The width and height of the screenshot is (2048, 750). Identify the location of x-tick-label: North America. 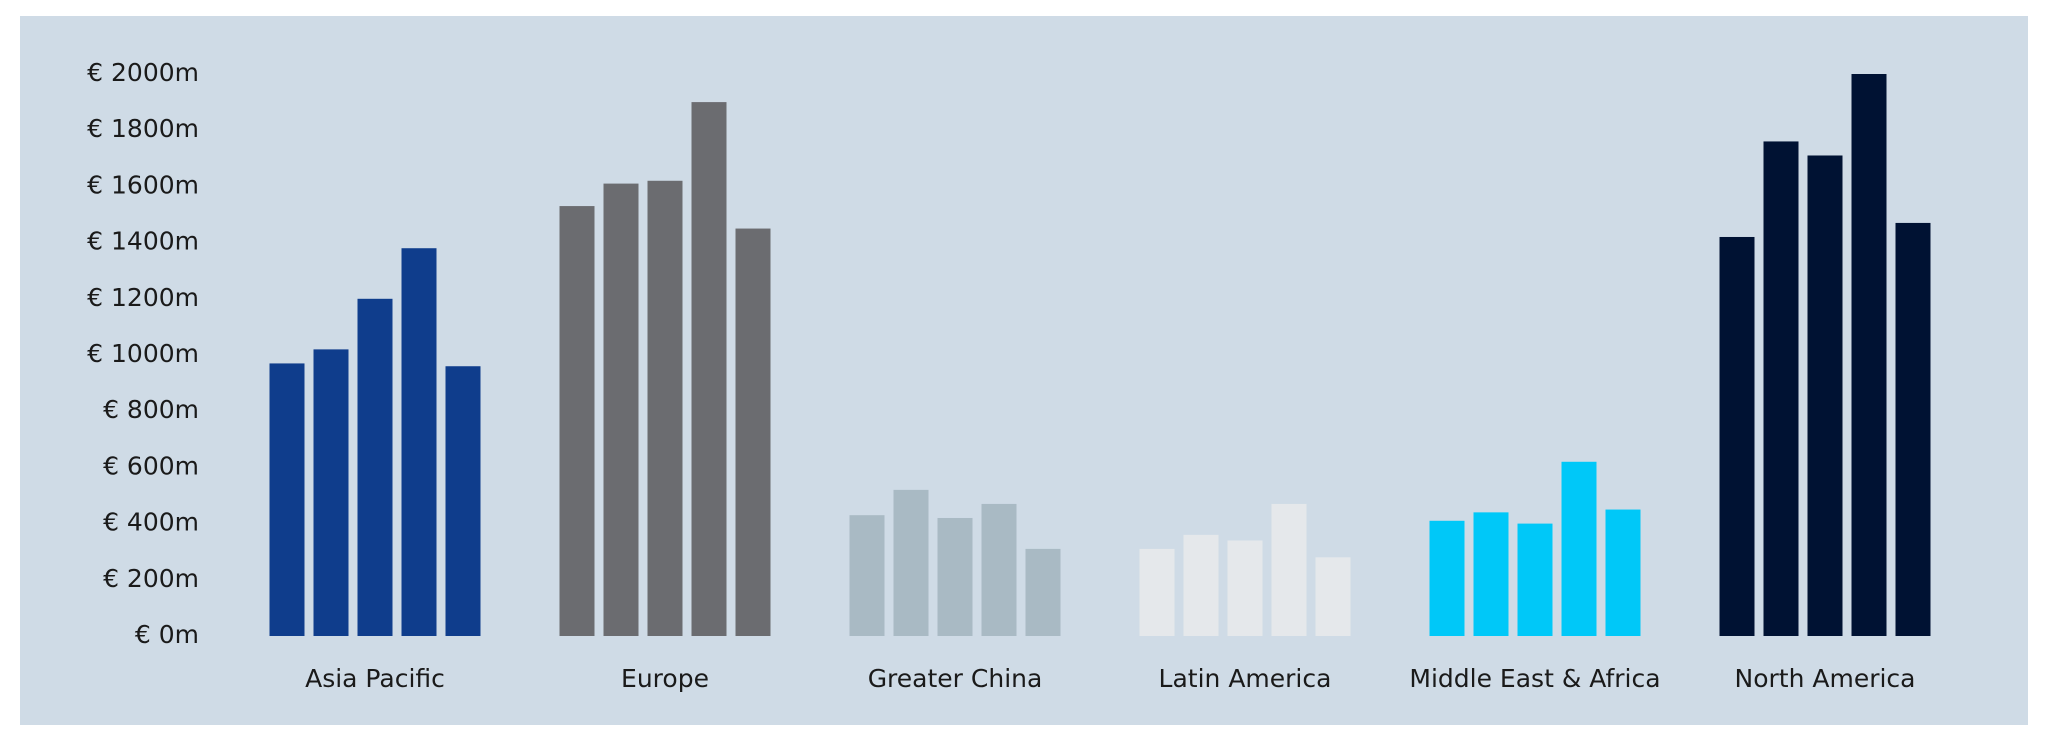
(1825, 678).